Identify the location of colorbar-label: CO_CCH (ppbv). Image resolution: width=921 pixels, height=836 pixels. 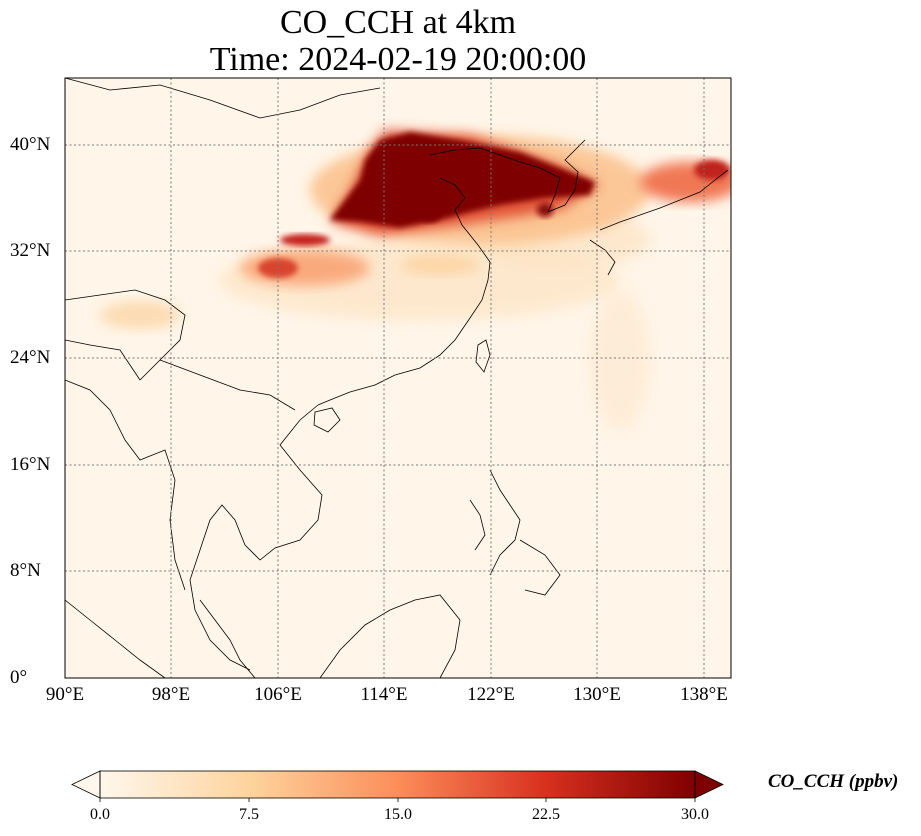
(833, 781).